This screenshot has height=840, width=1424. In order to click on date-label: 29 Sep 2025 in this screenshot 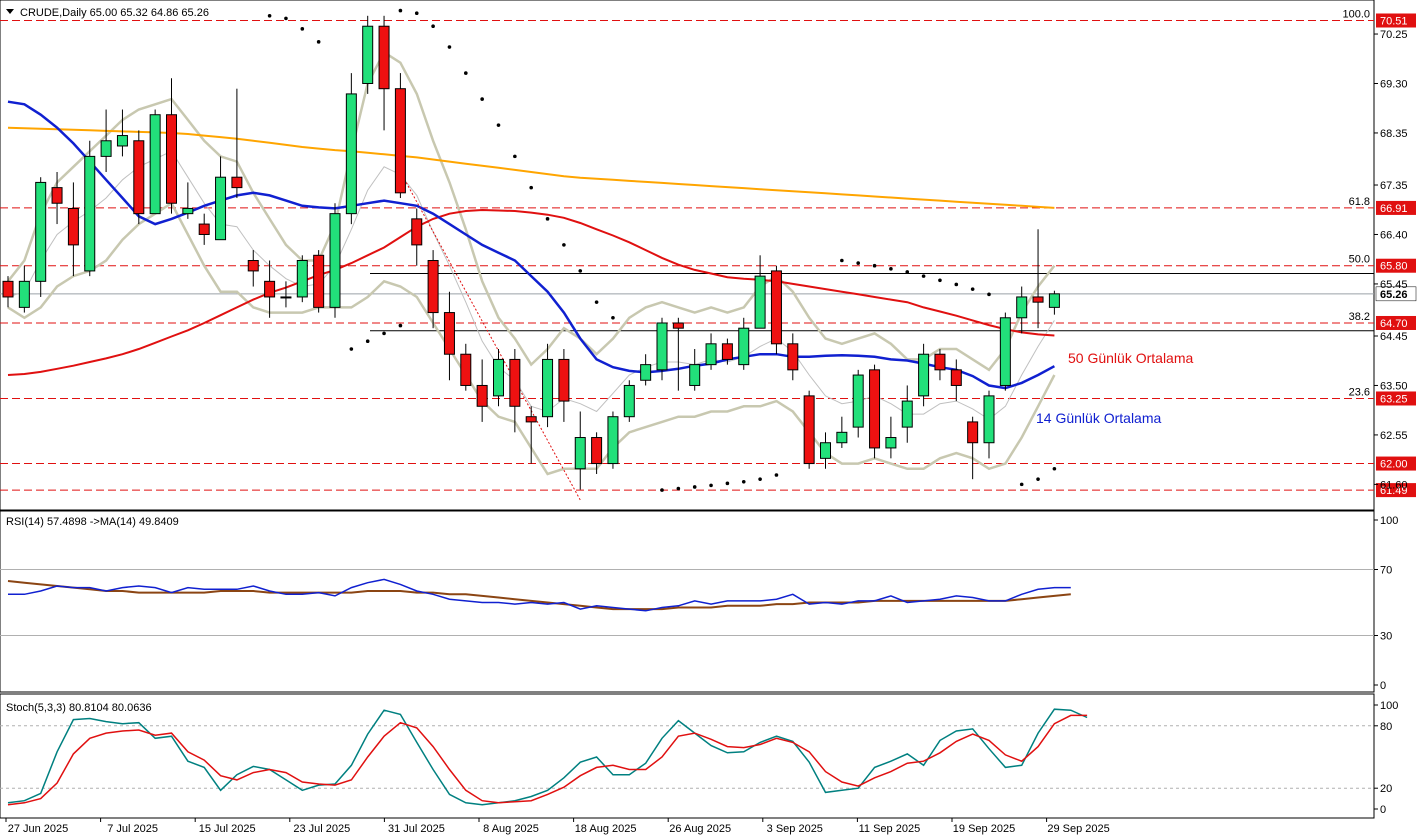, I will do `click(1078, 829)`.